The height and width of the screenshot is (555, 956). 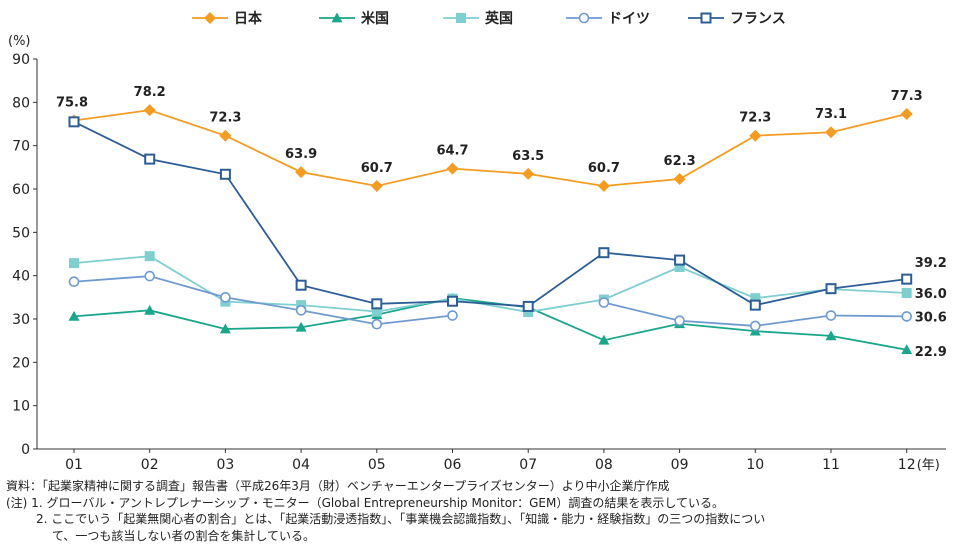 What do you see at coordinates (301, 154) in the screenshot?
I see `data-label: 63.9` at bounding box center [301, 154].